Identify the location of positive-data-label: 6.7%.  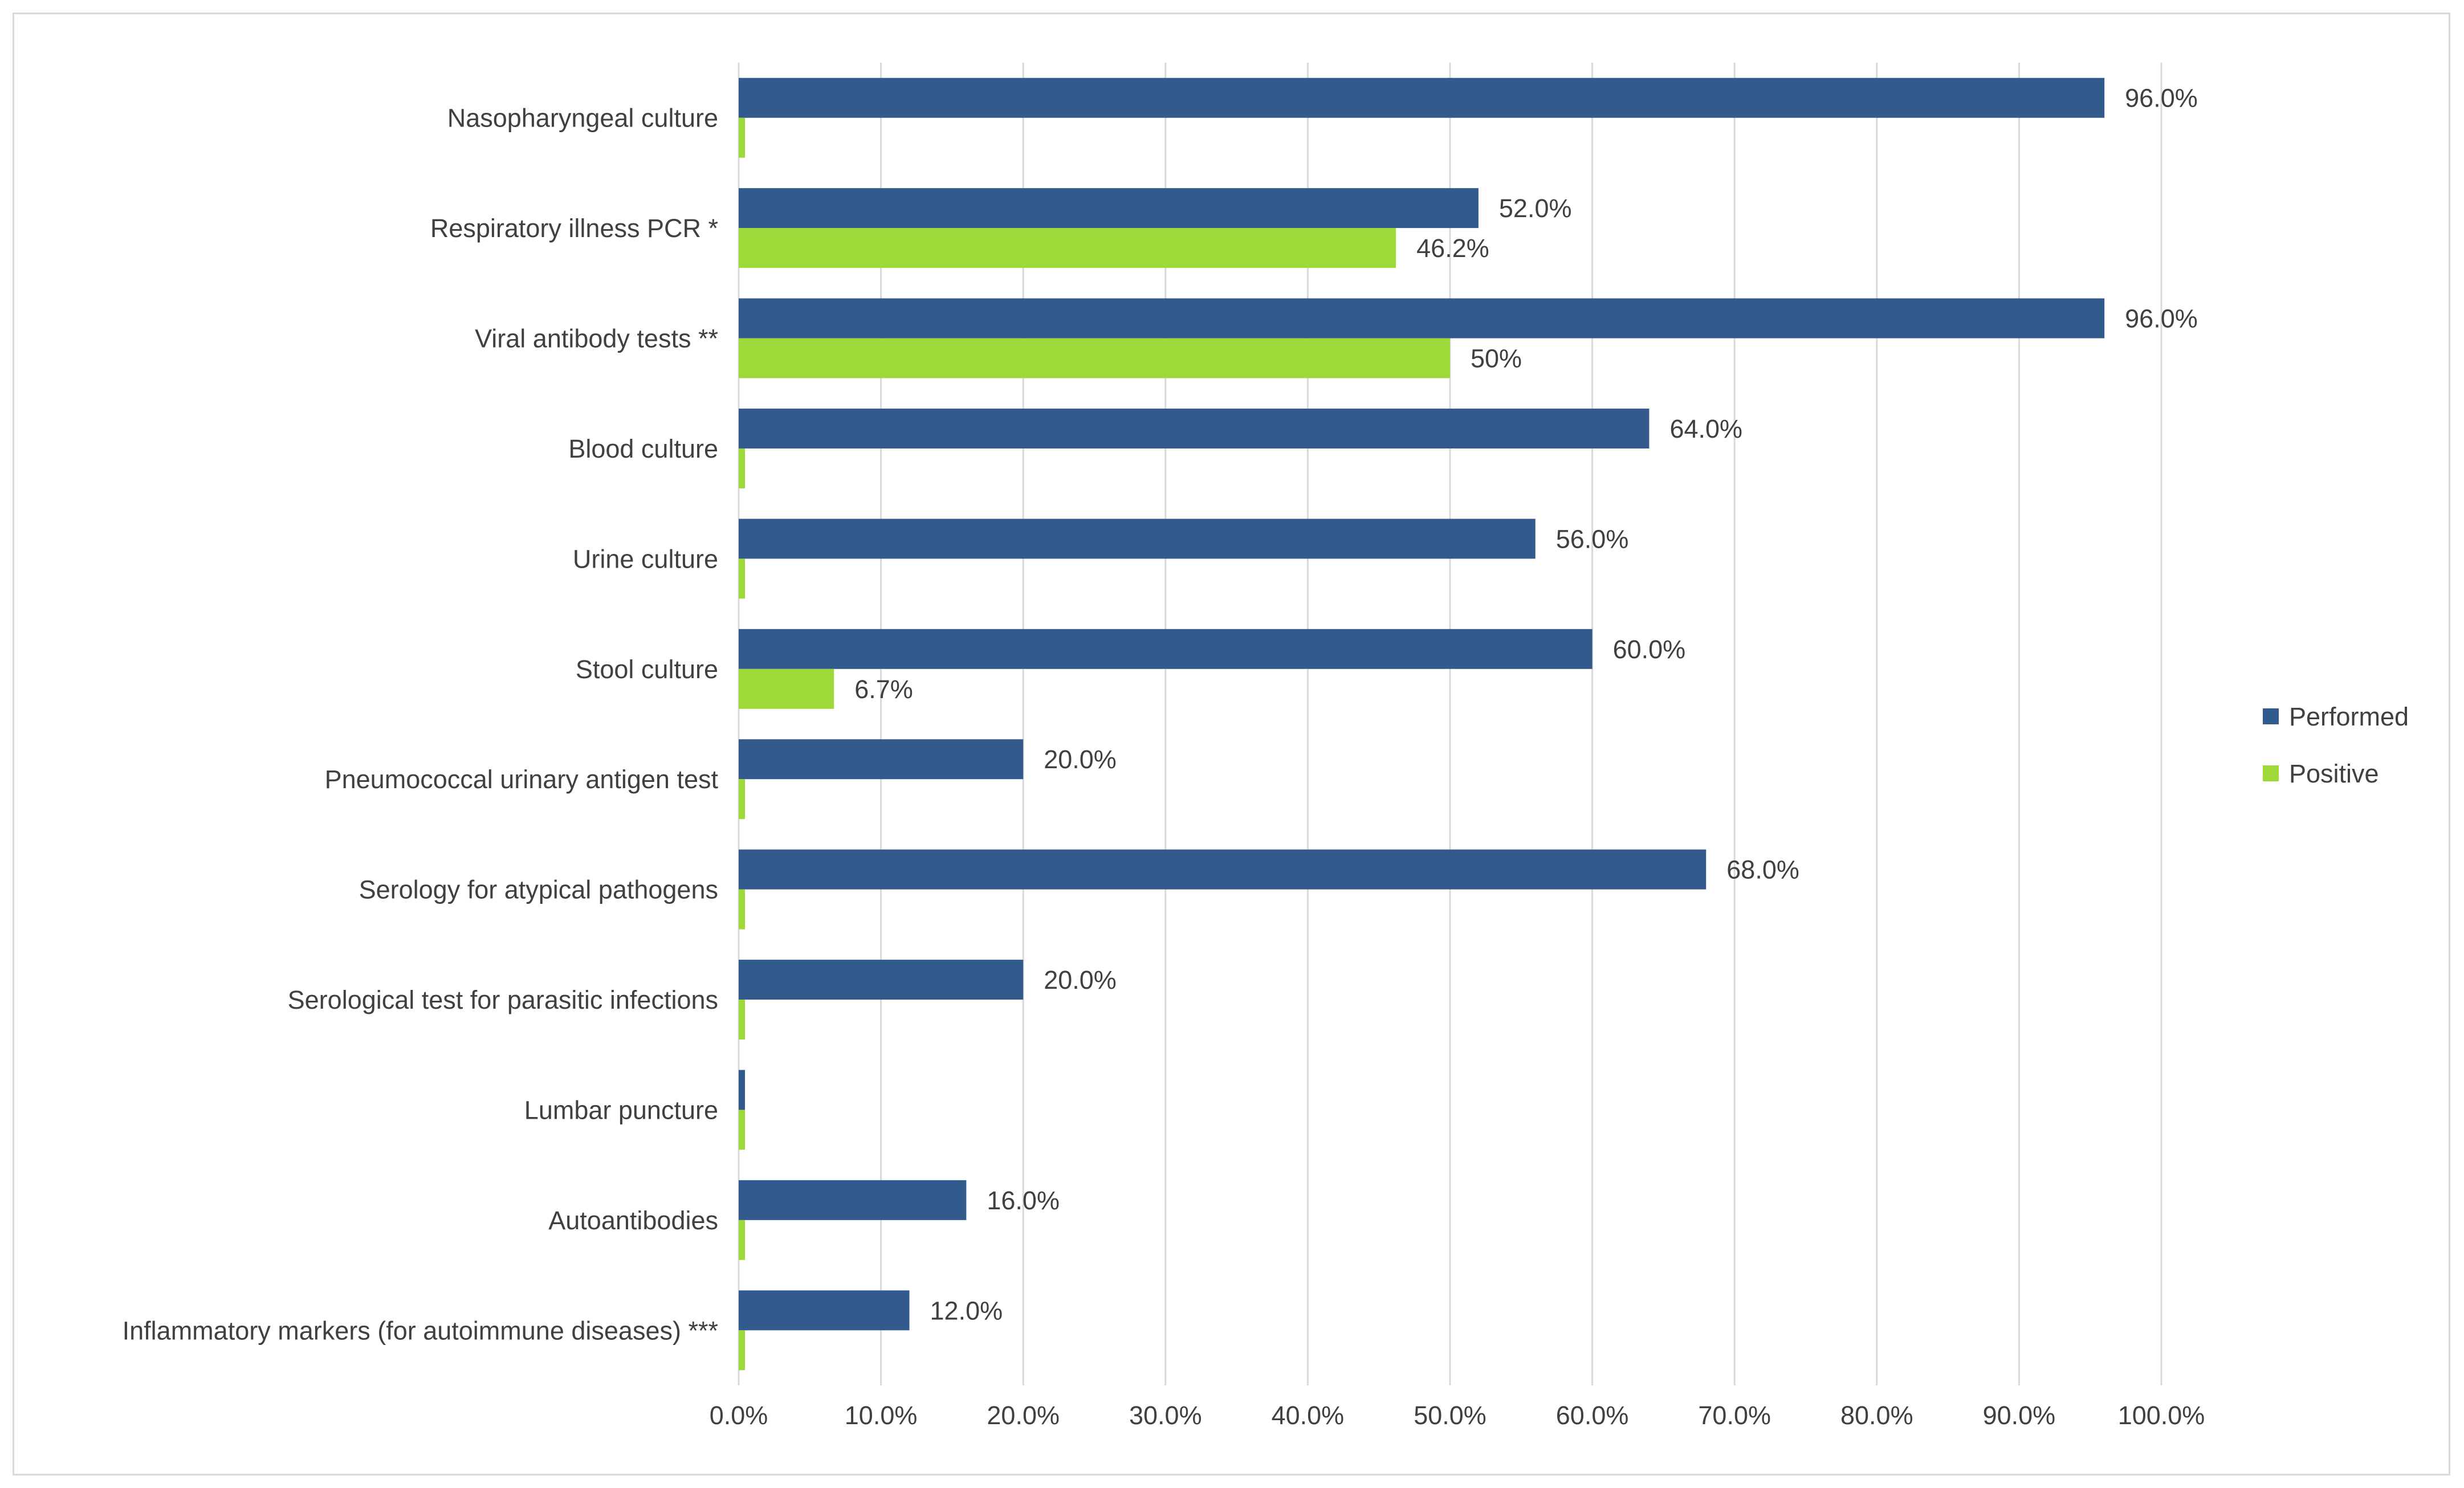
(883, 689).